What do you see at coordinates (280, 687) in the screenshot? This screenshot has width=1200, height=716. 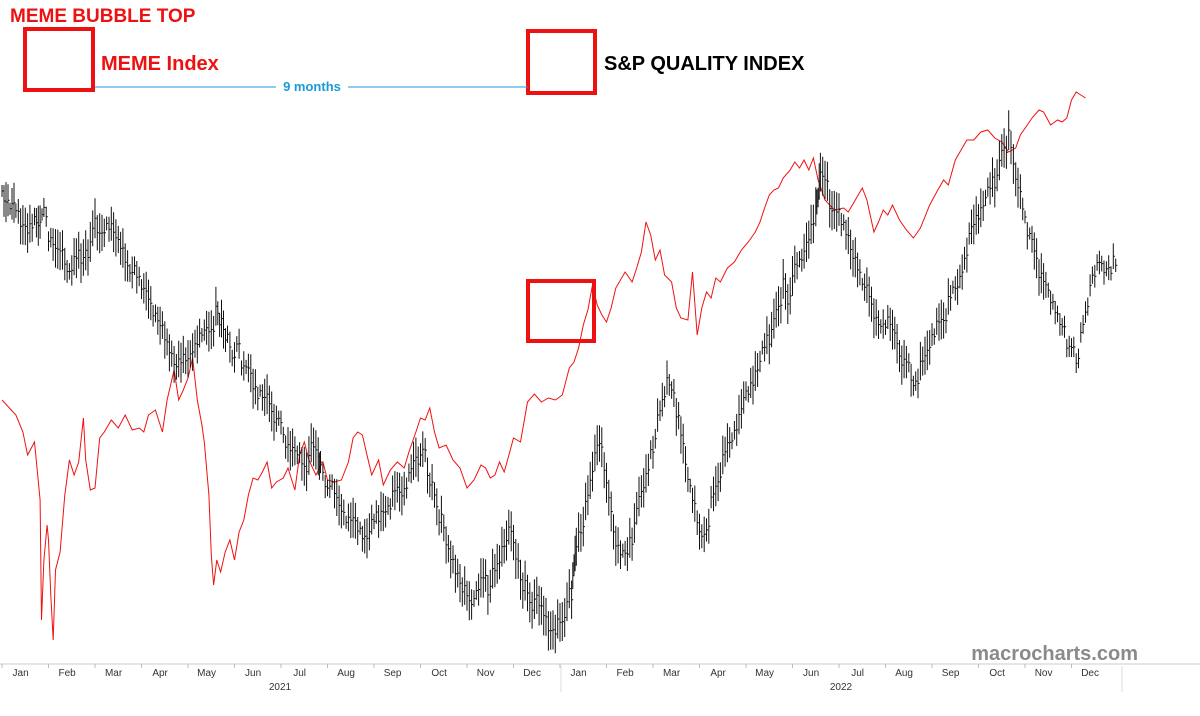 I see `year-label: 2021` at bounding box center [280, 687].